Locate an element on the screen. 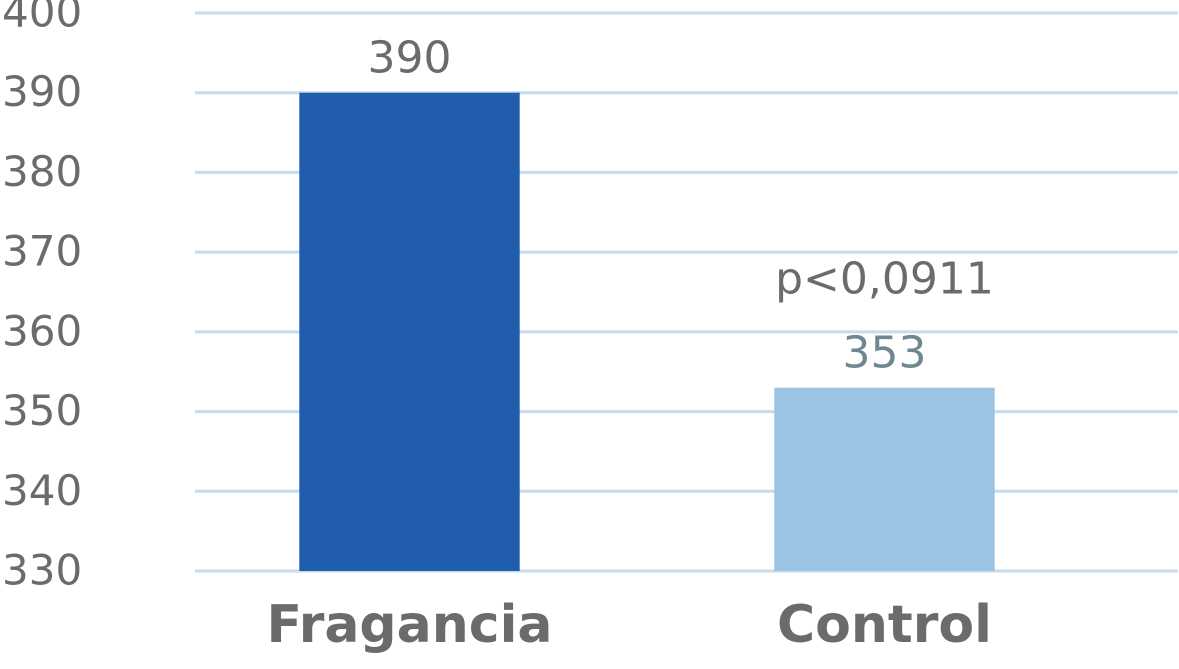  y-tick-label: 330 is located at coordinates (42, 570).